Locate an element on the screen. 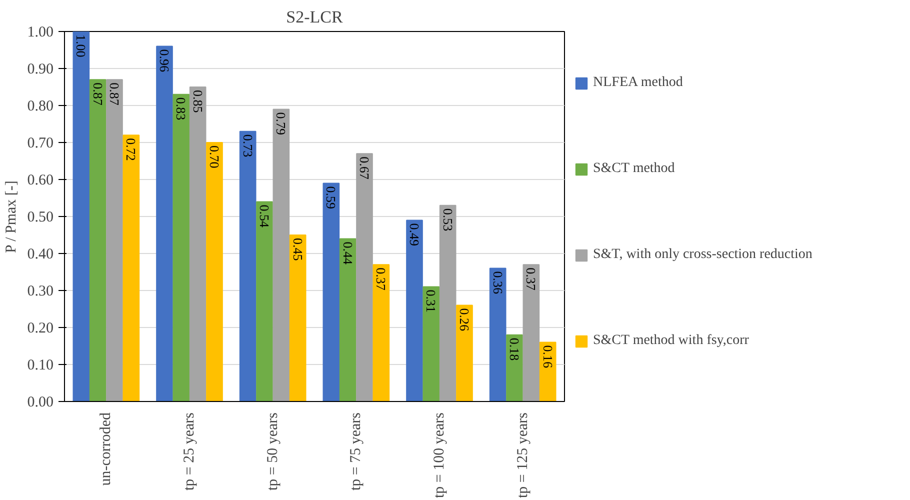 This screenshot has width=910, height=500. data-label: 0.54 is located at coordinates (264, 216).